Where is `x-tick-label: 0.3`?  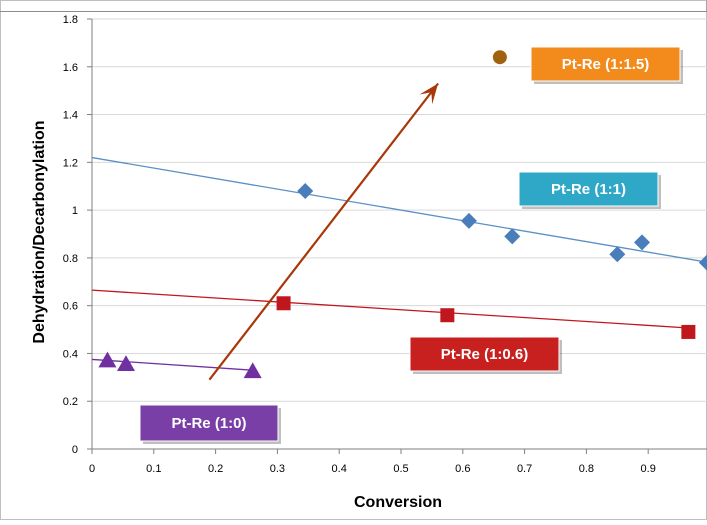 x-tick-label: 0.3 is located at coordinates (277, 469).